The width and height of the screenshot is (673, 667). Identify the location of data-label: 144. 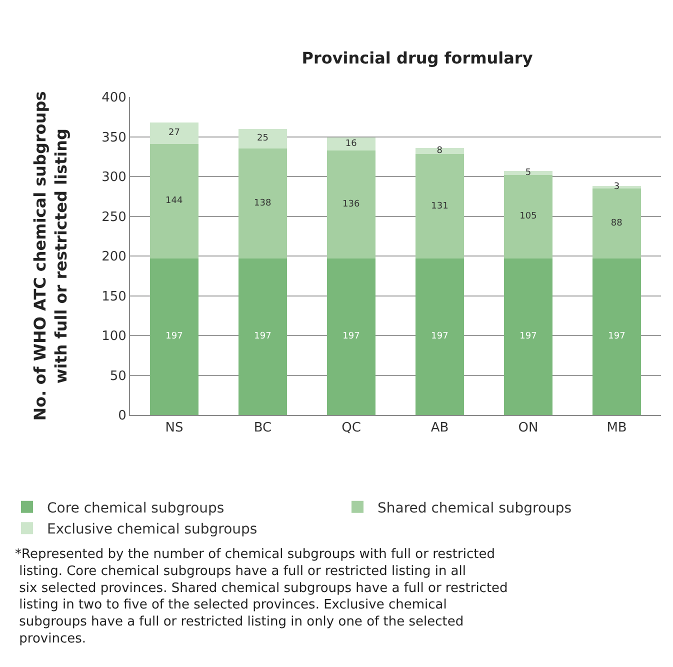
(174, 201).